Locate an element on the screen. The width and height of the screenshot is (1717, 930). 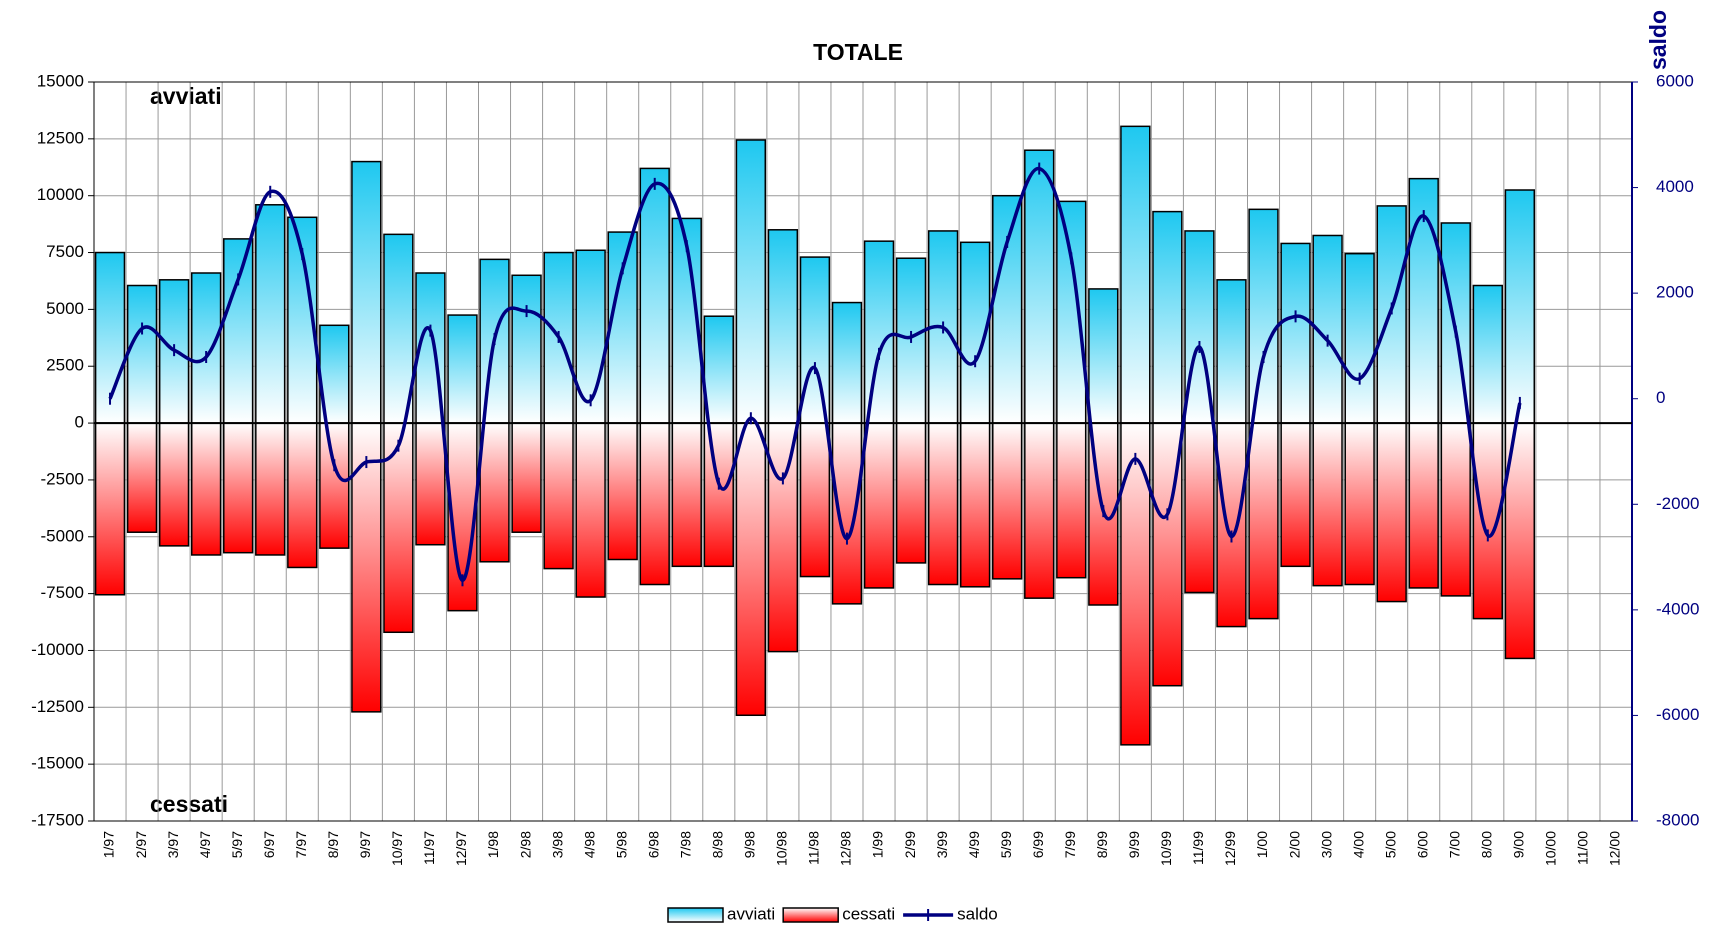
x-tick-label: 6/99 is located at coordinates (1038, 844).